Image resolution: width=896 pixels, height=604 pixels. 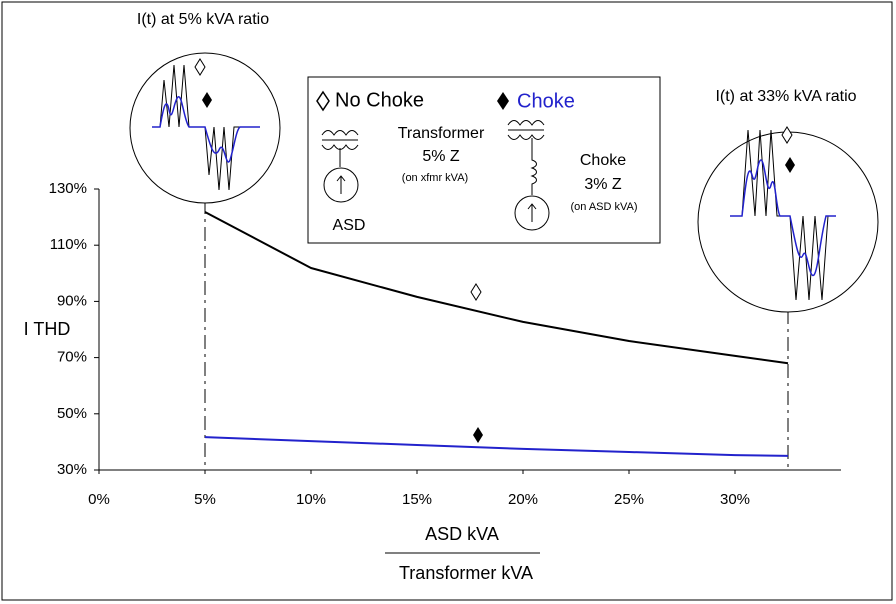 What do you see at coordinates (603, 184) in the screenshot?
I see `diagram-label: 3% Z` at bounding box center [603, 184].